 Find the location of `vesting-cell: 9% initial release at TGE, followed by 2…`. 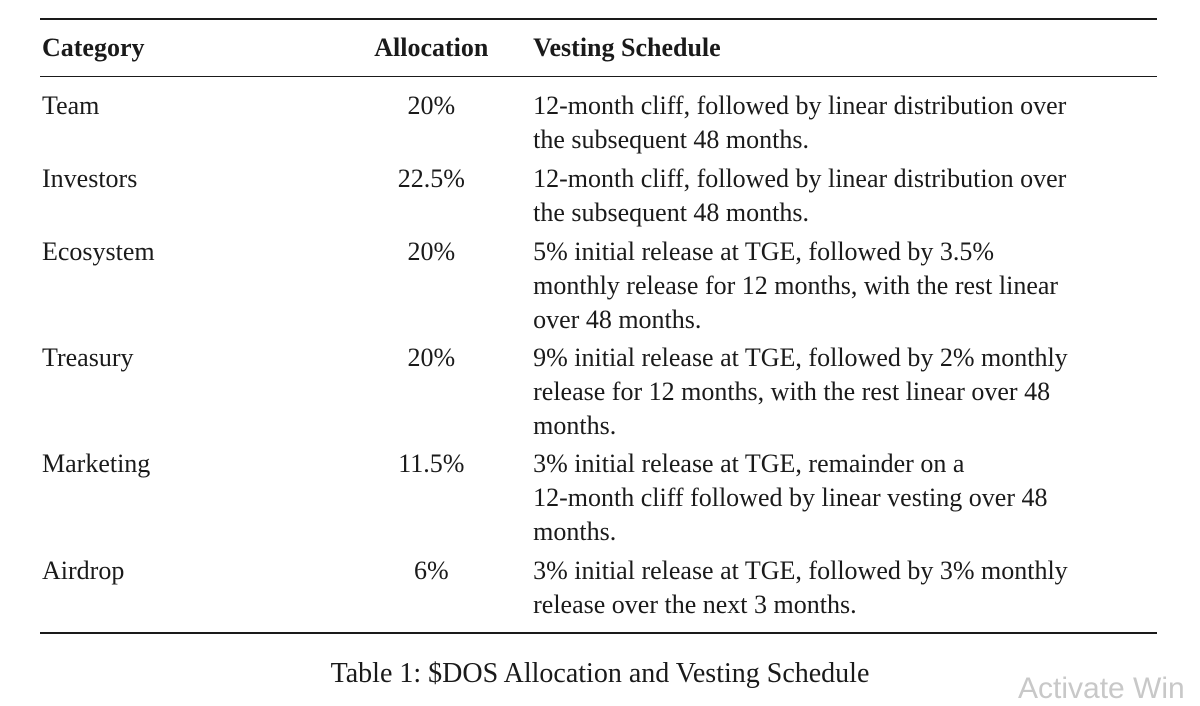

vesting-cell: 9% initial release at TGE, followed by 2… is located at coordinates (844, 392).